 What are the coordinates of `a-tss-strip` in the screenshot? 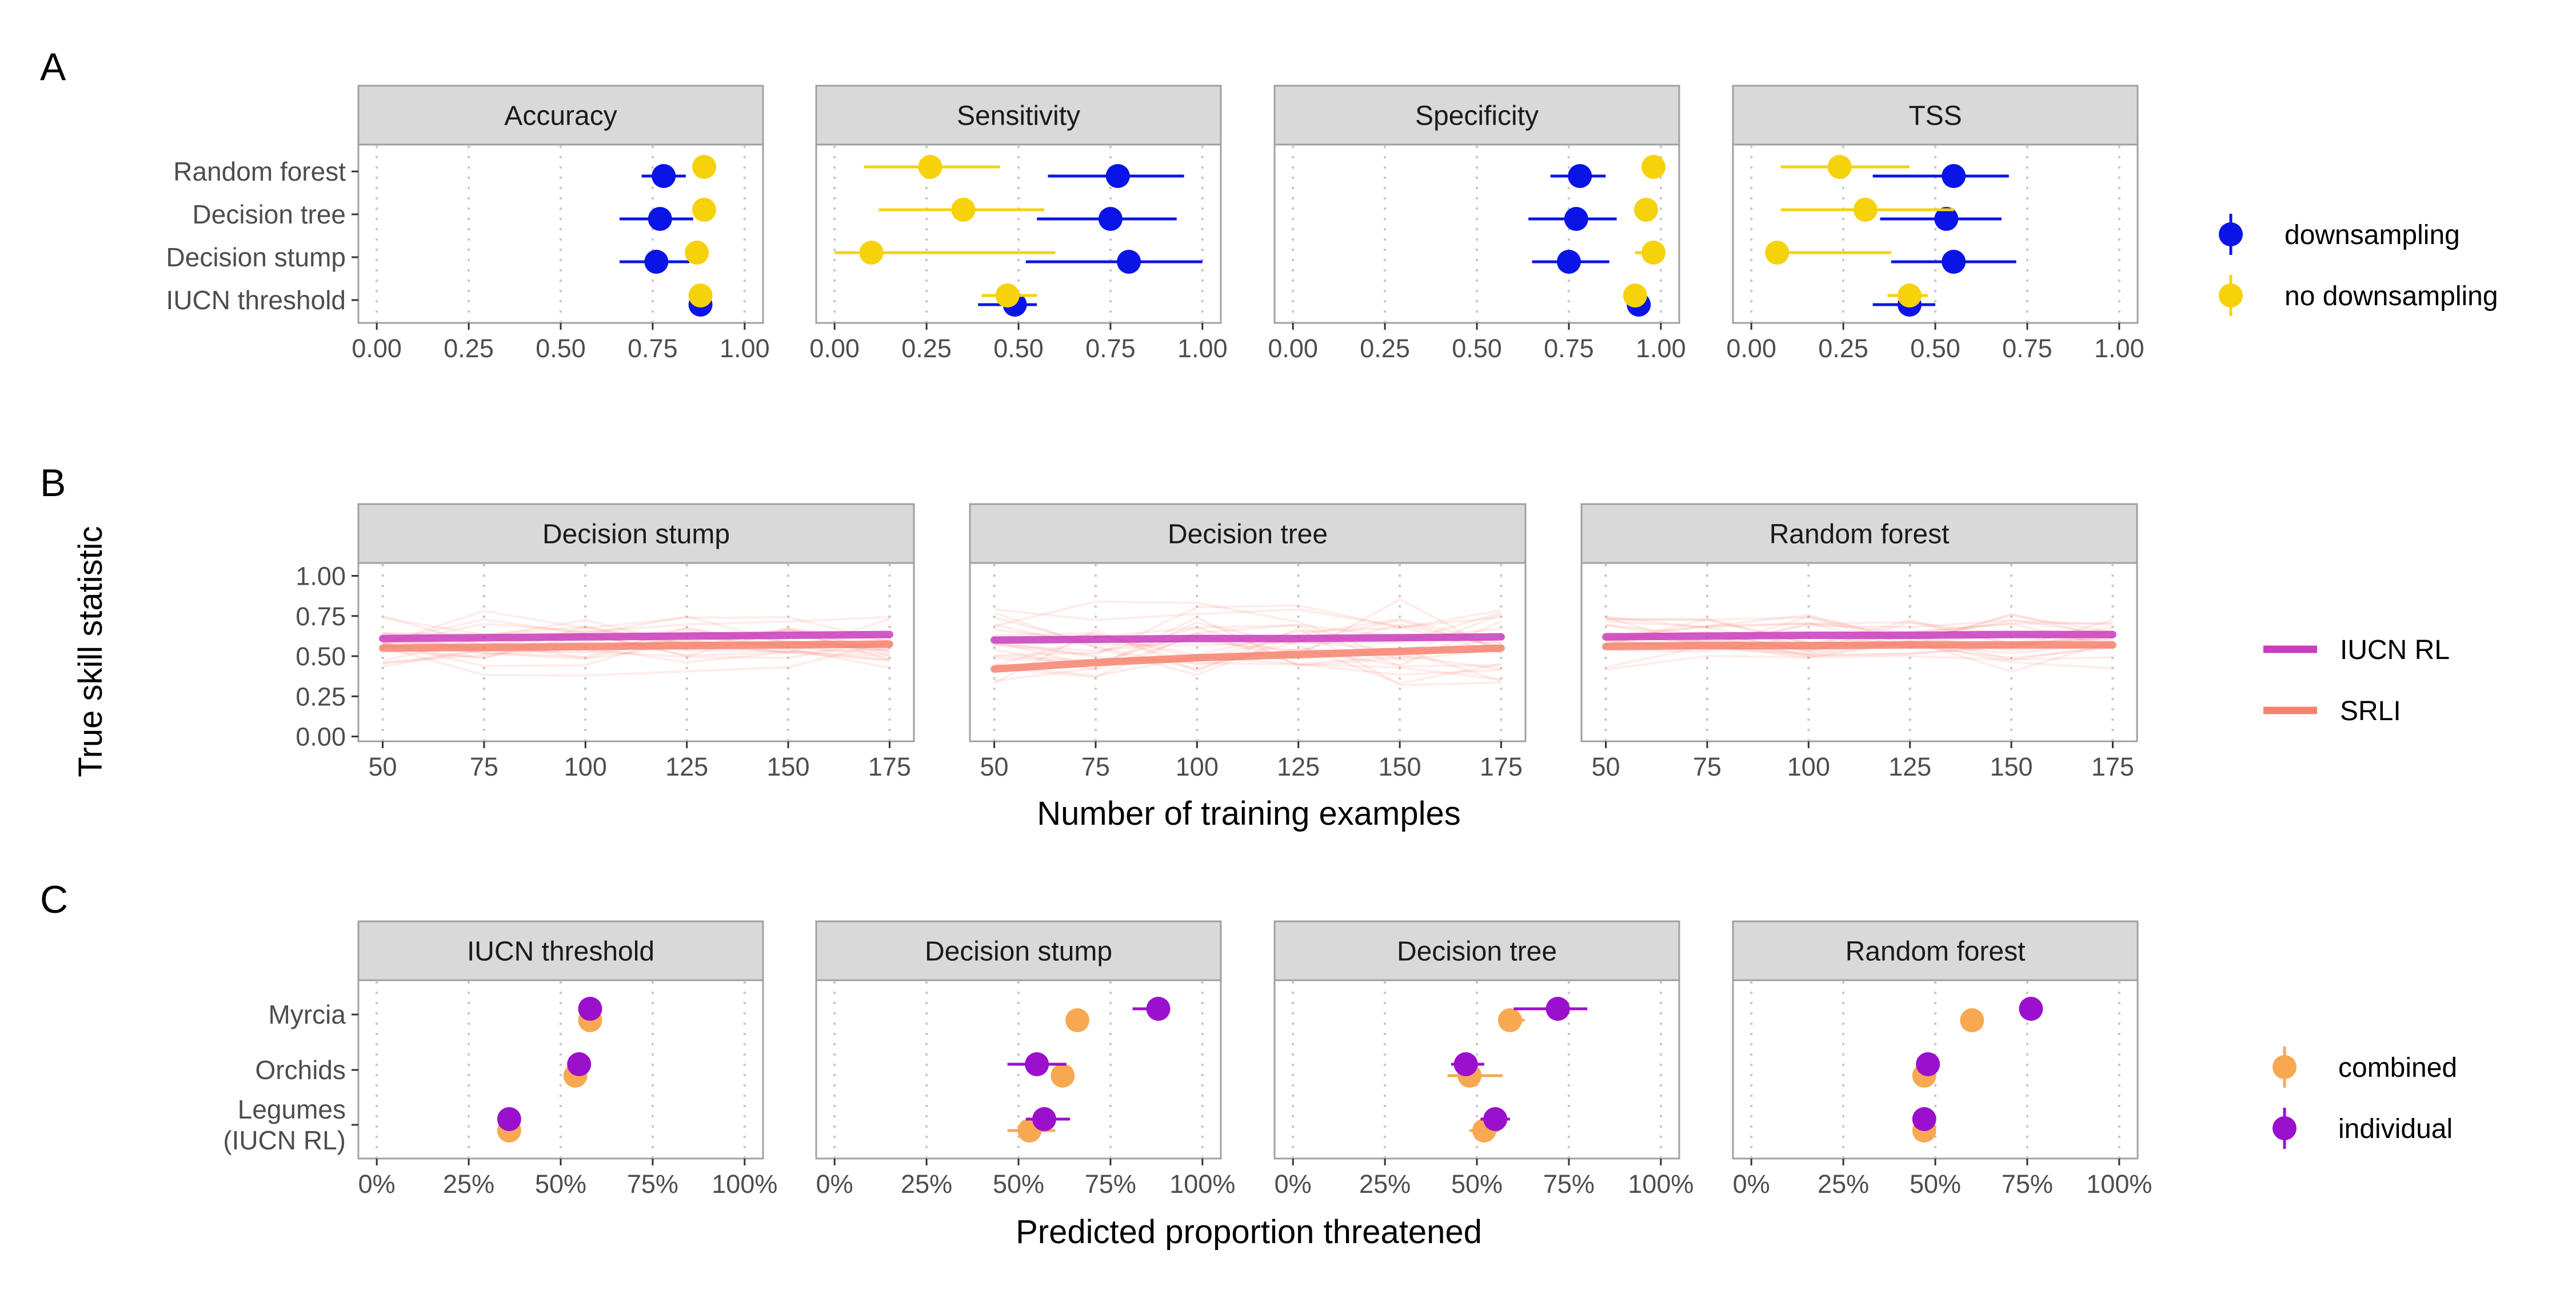 It's located at (1935, 115).